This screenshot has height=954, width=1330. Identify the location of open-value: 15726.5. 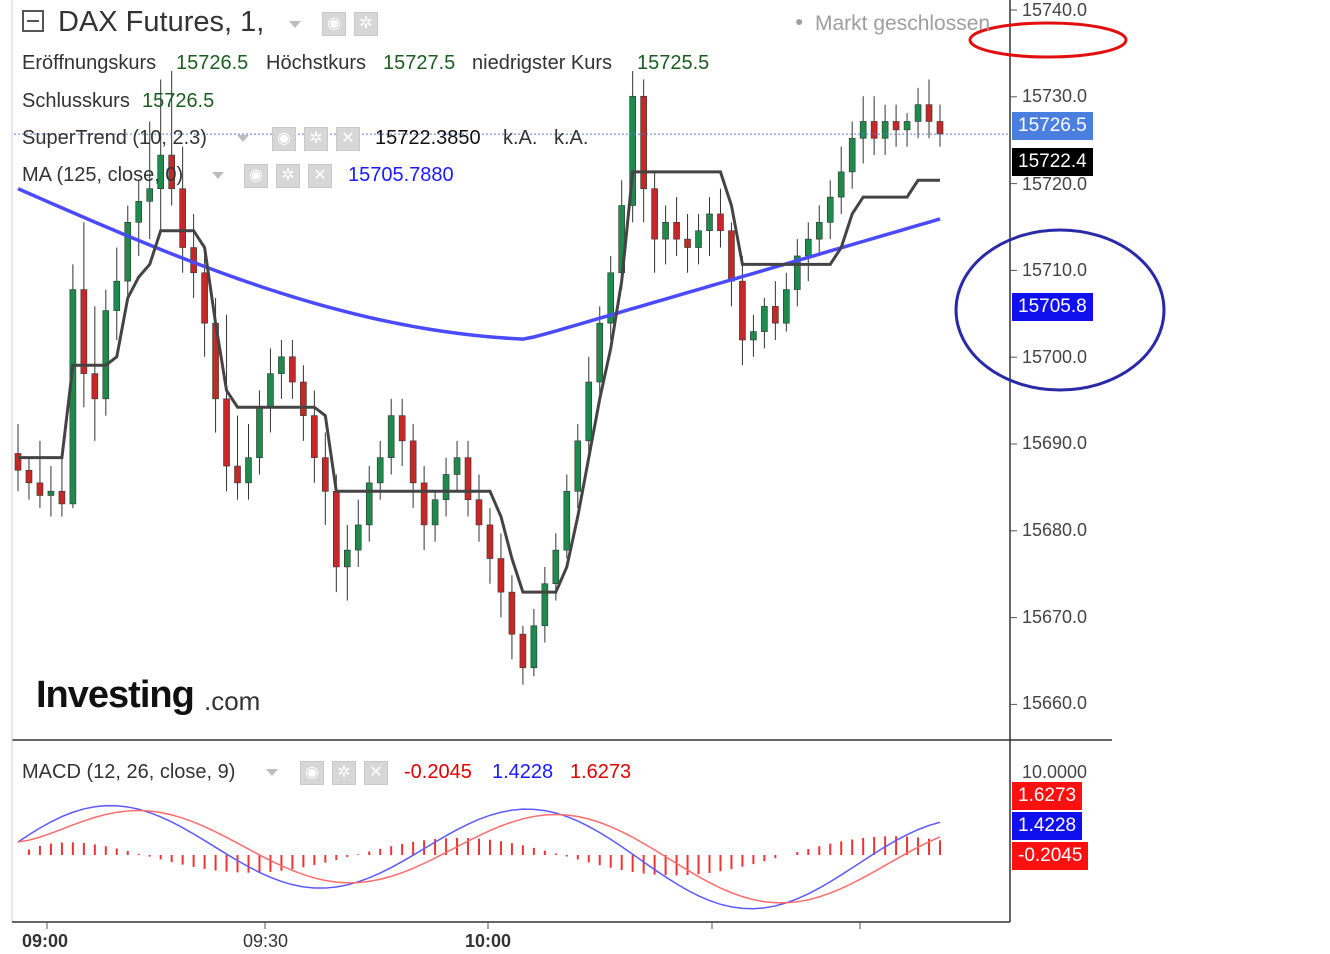
(212, 63).